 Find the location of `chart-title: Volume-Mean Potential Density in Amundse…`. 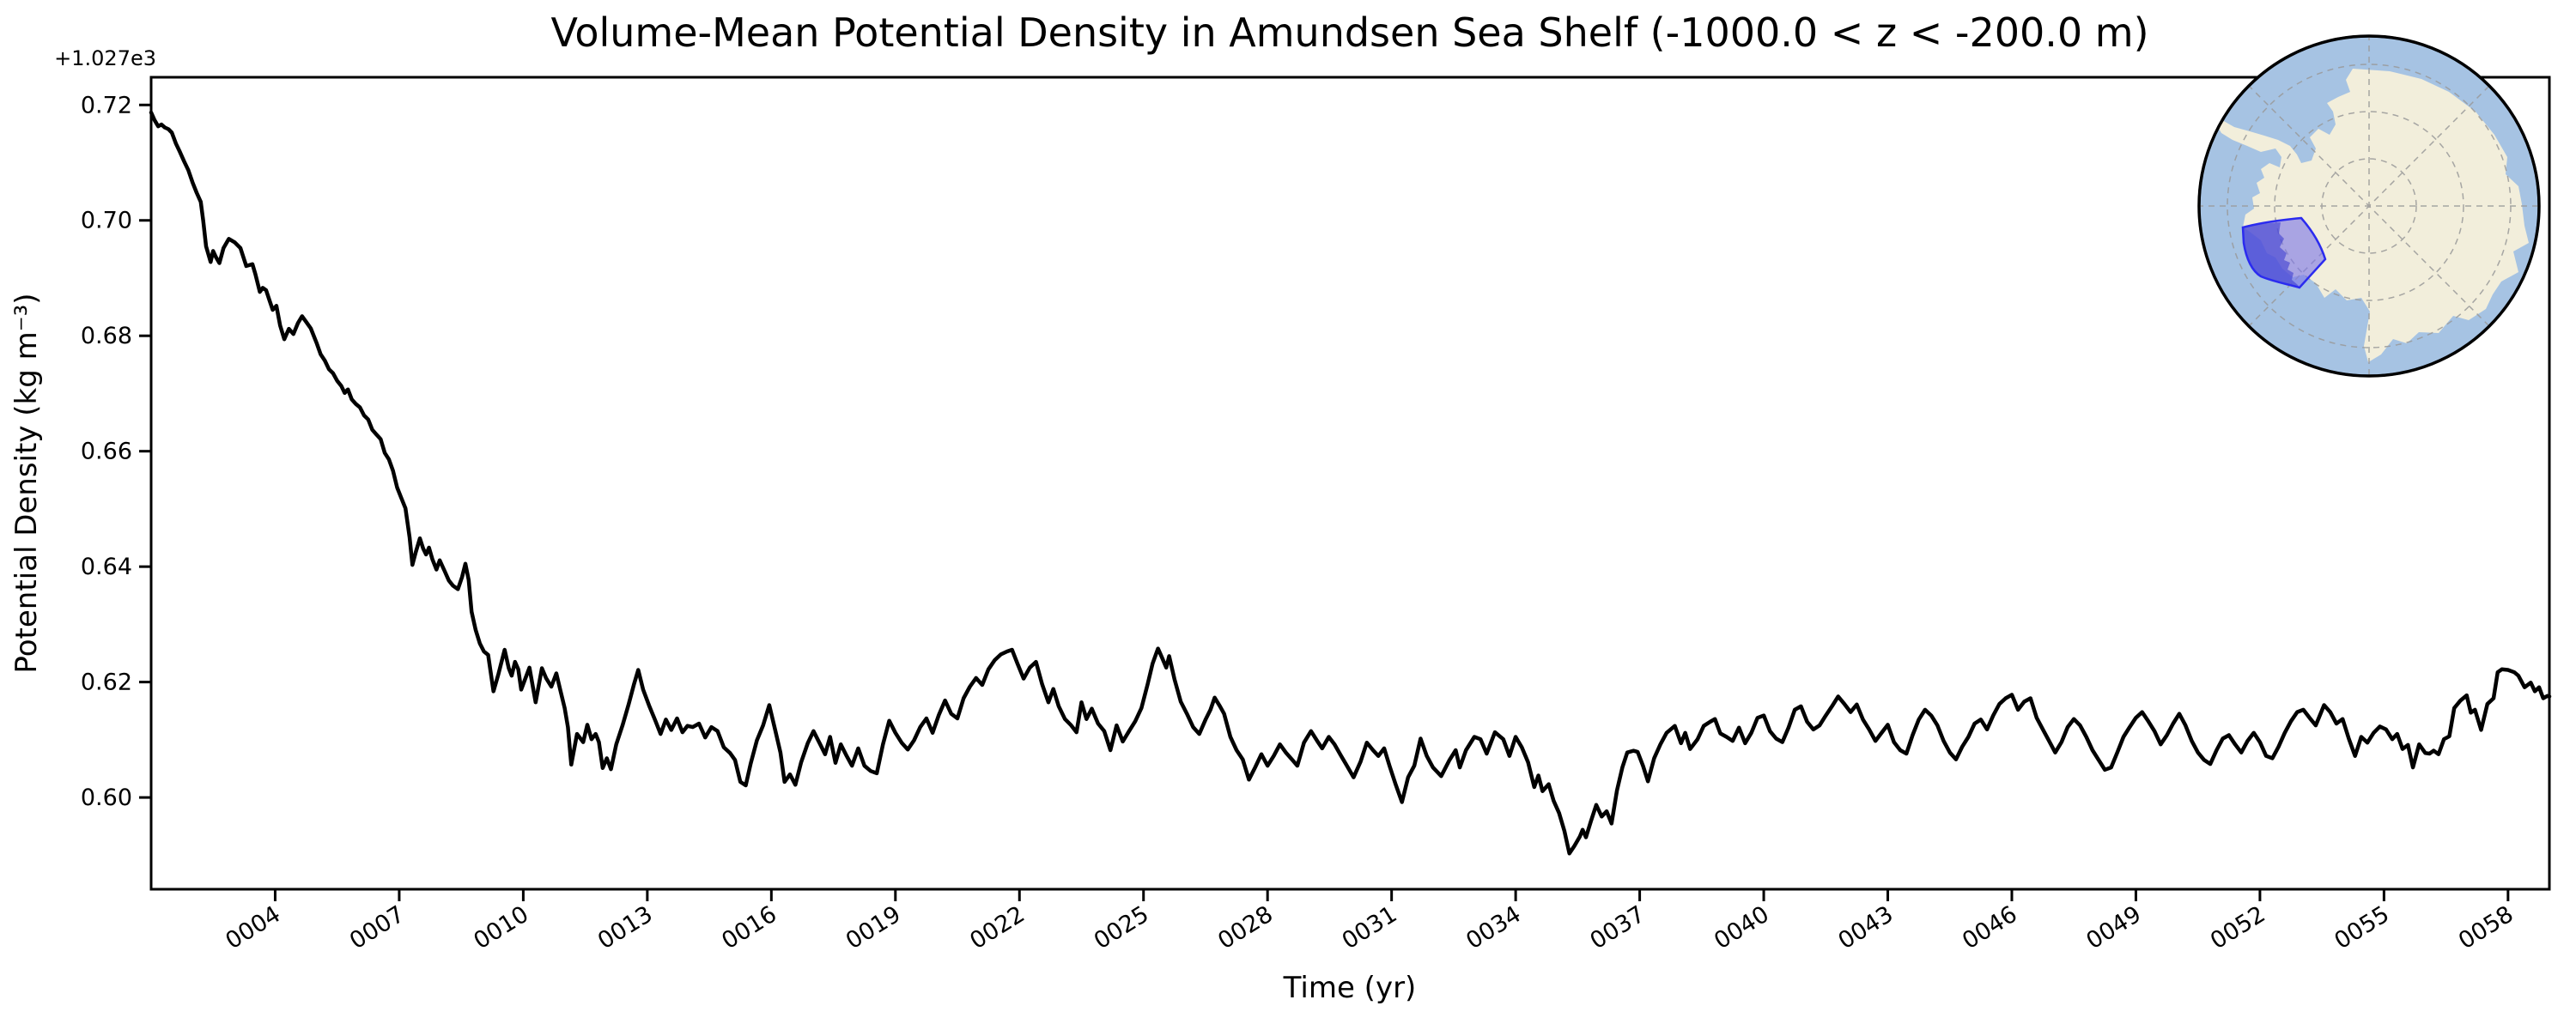

chart-title: Volume-Mean Potential Density in Amundse… is located at coordinates (1349, 32).